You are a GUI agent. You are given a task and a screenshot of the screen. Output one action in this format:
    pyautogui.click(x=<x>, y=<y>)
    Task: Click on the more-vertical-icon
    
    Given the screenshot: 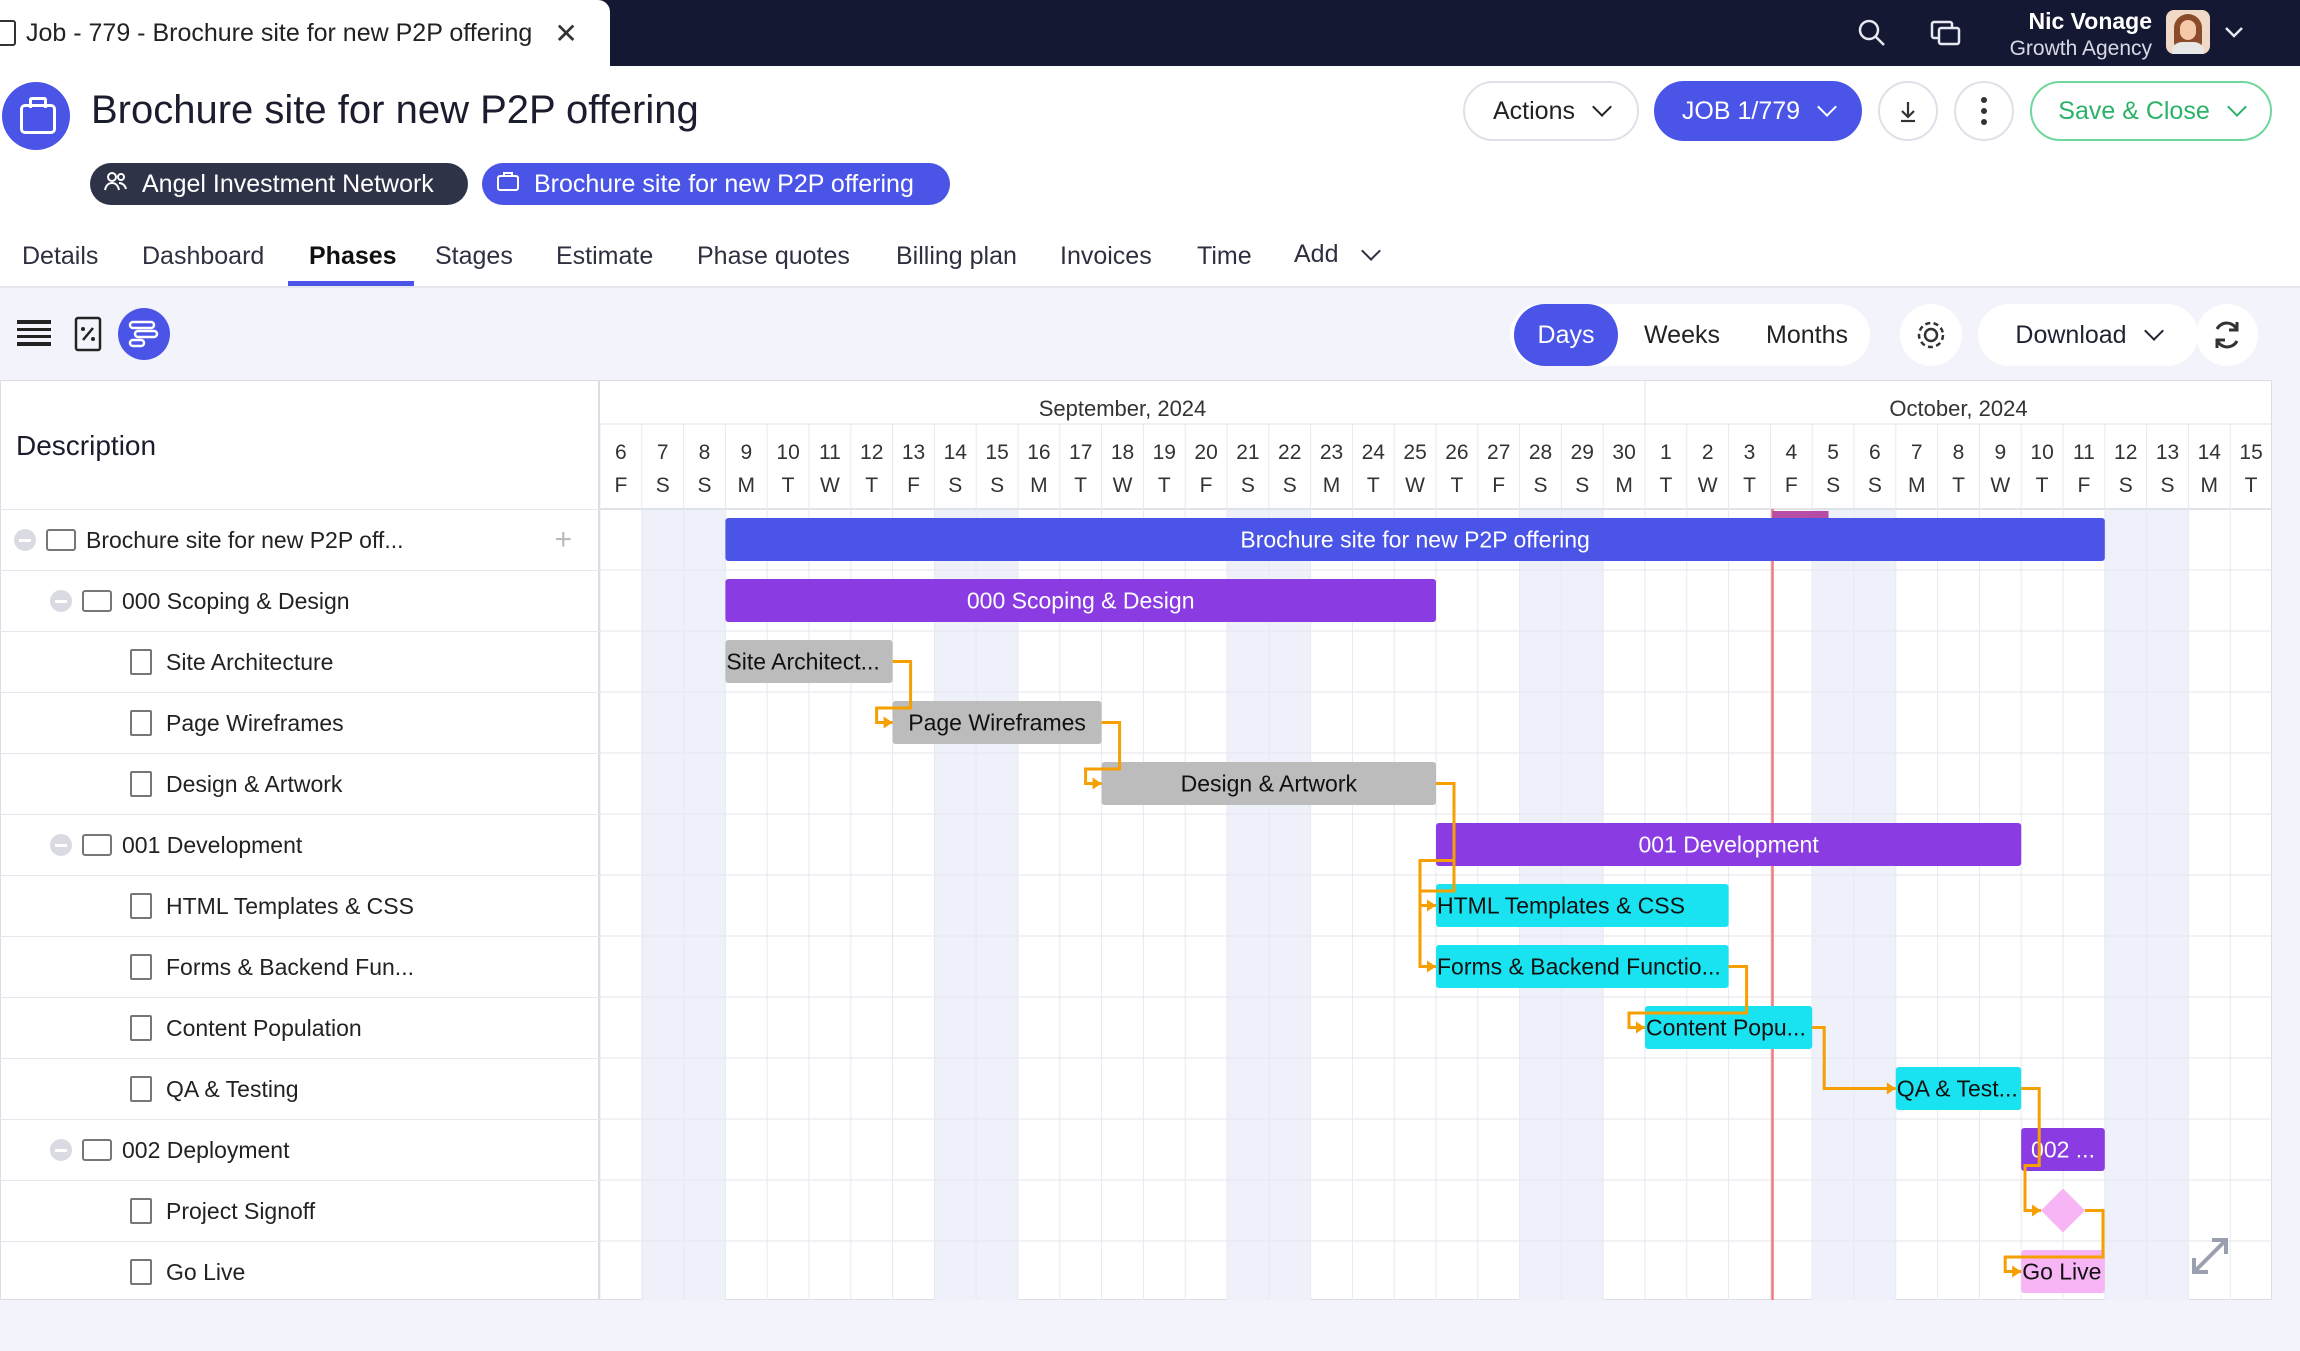 What is the action you would take?
    pyautogui.click(x=1984, y=111)
    